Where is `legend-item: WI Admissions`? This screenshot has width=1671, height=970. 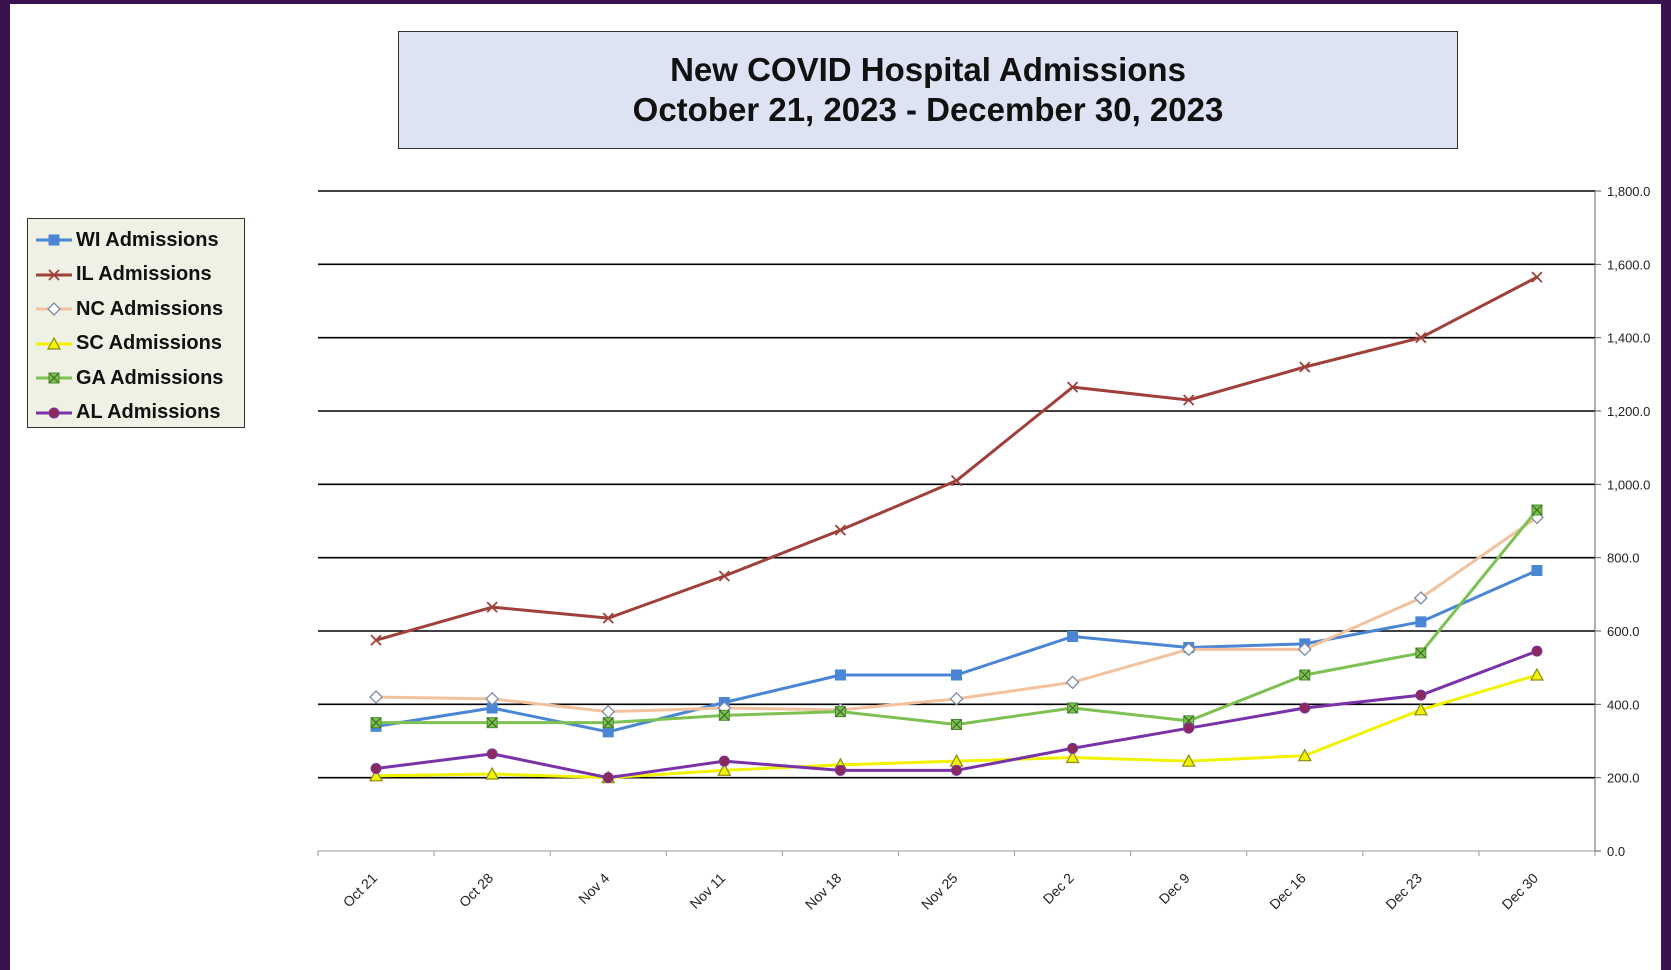 legend-item: WI Admissions is located at coordinates (136, 240).